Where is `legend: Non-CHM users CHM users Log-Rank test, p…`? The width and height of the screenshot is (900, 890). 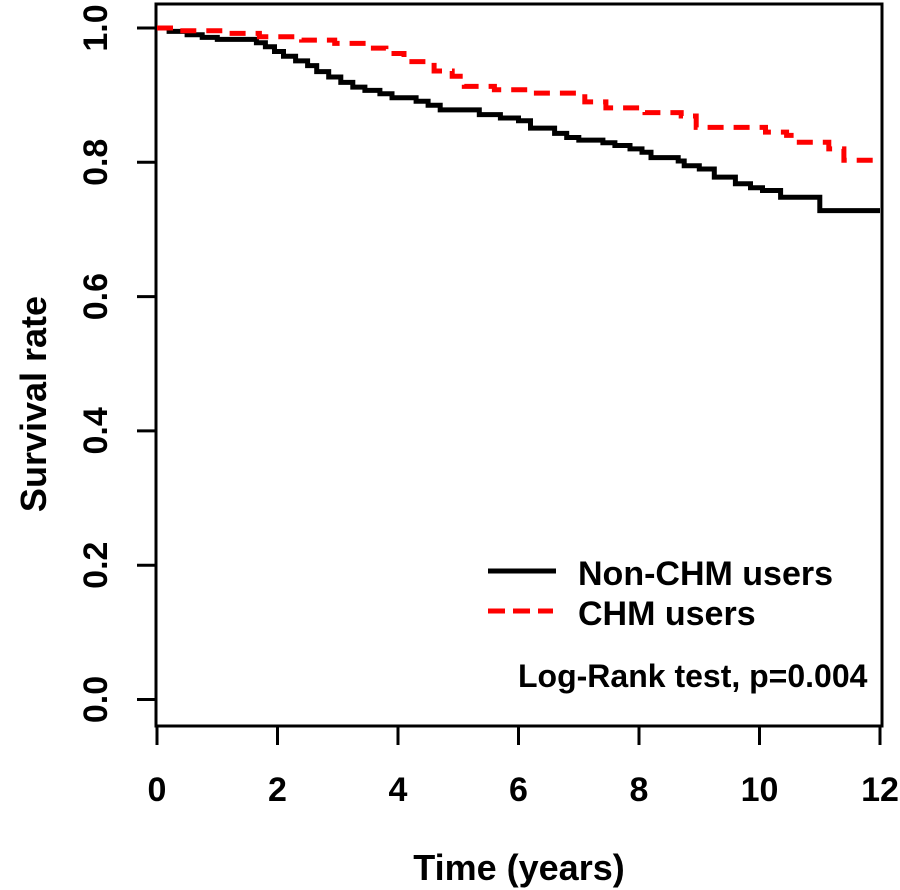 legend: Non-CHM users CHM users Log-Rank test, p… is located at coordinates (678, 624).